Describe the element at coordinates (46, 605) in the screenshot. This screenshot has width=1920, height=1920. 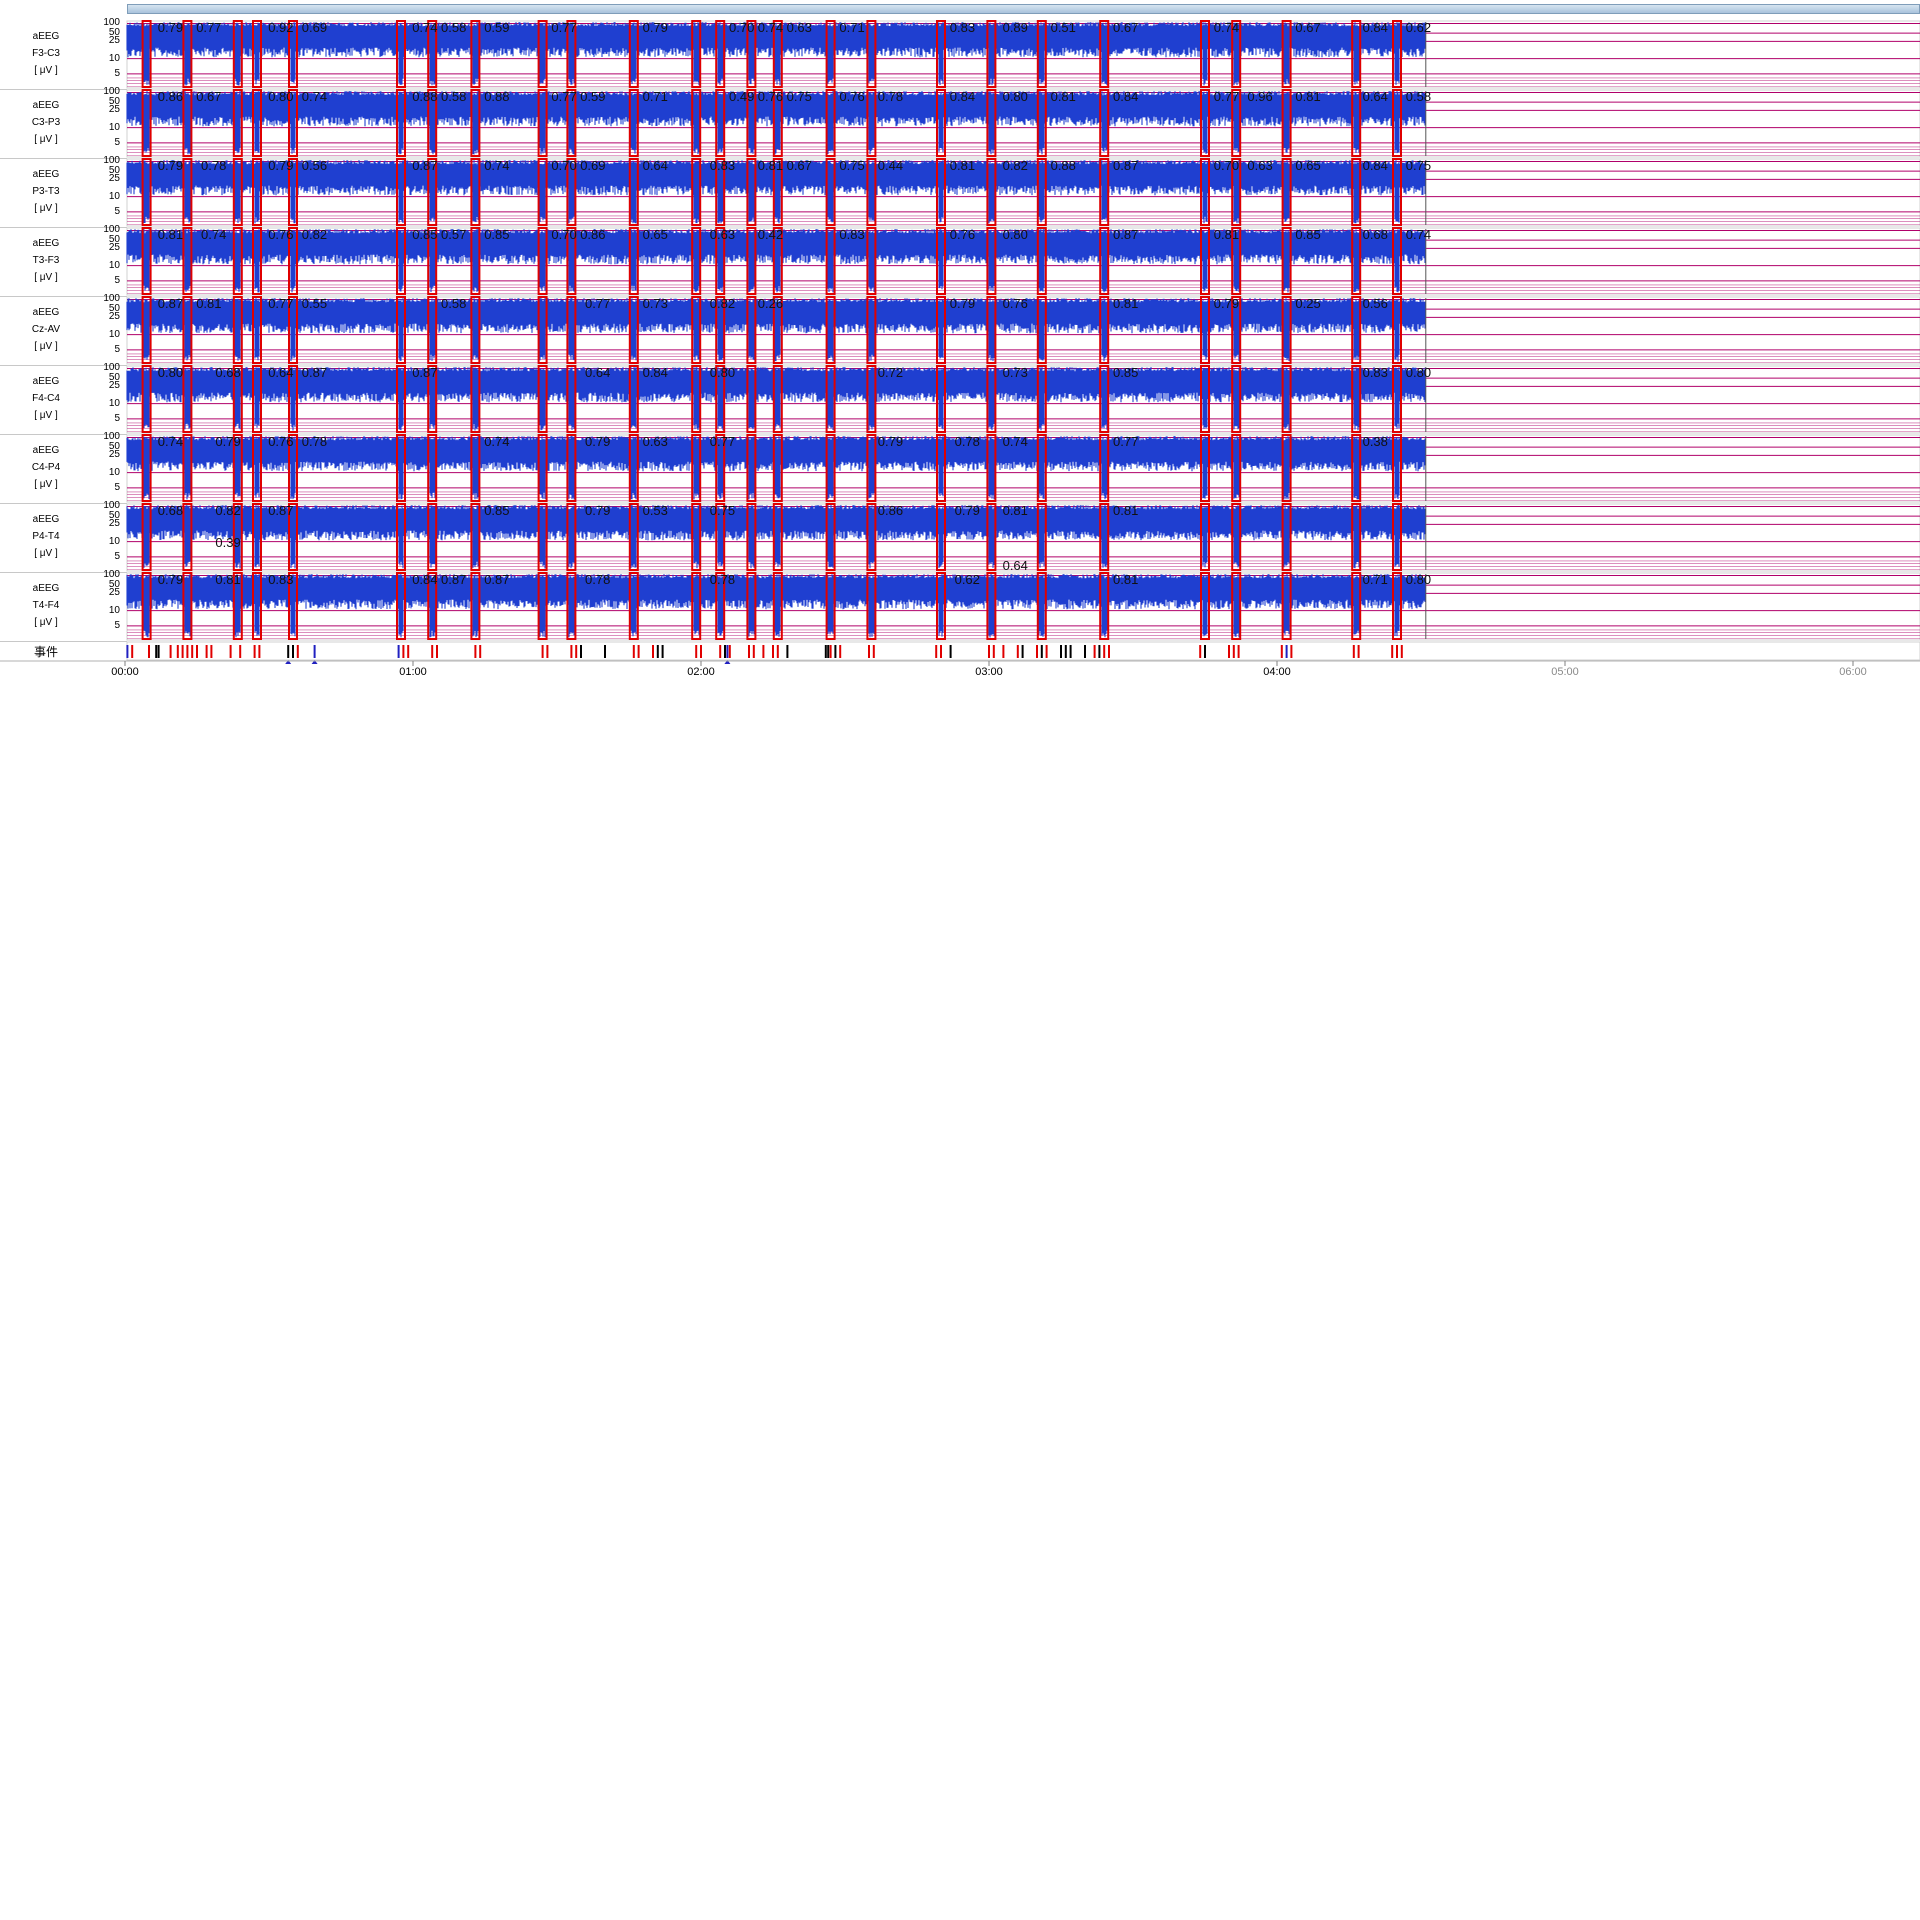
I see `channel-lead: T4-F4` at that location.